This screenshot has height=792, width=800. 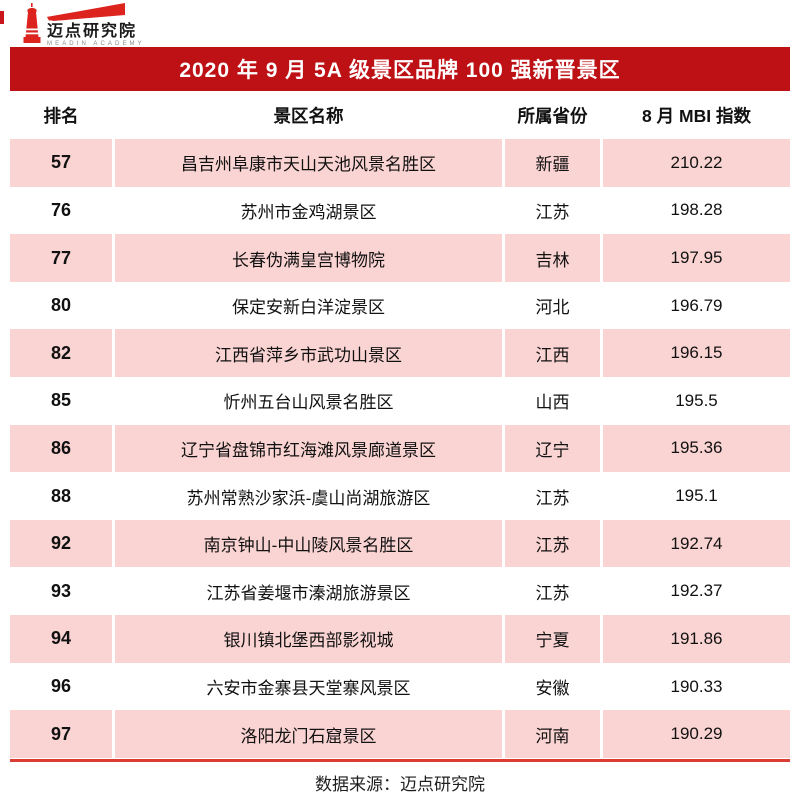 What do you see at coordinates (308, 115) in the screenshot?
I see `column-header-scenic-area: 景区名称` at bounding box center [308, 115].